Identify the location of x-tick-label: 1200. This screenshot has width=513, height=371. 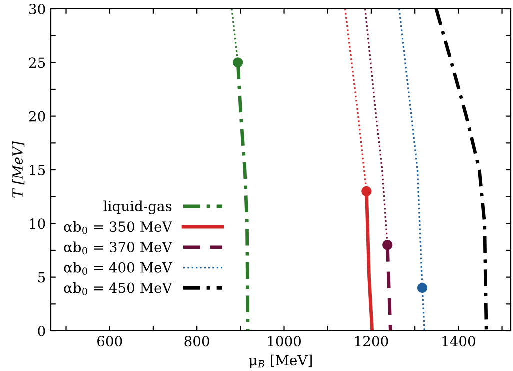
(371, 341).